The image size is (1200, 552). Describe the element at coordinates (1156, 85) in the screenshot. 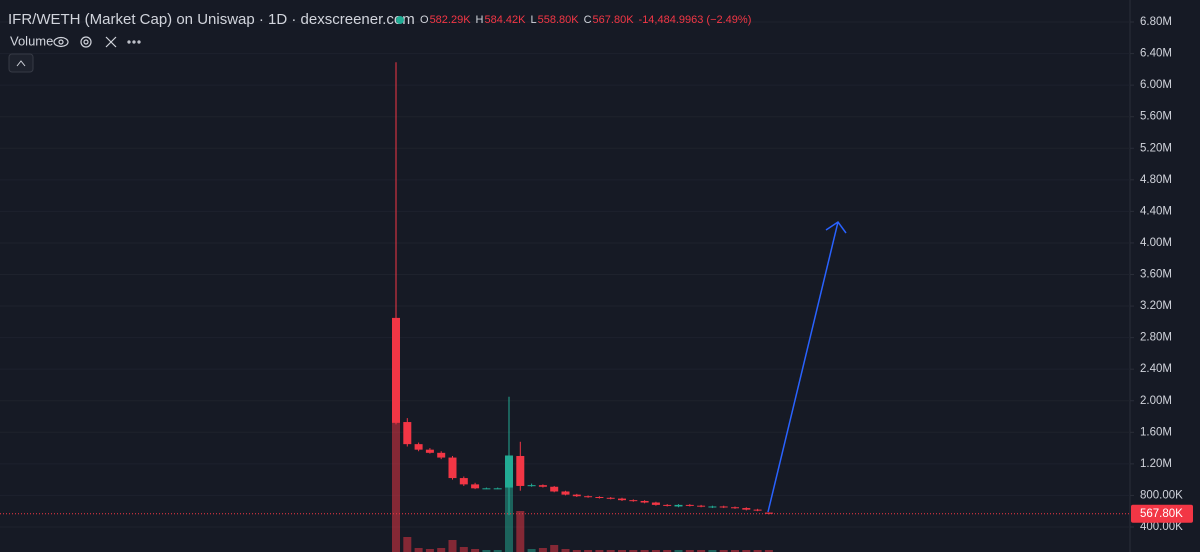

I see `y-tick-label: 6.00M` at that location.